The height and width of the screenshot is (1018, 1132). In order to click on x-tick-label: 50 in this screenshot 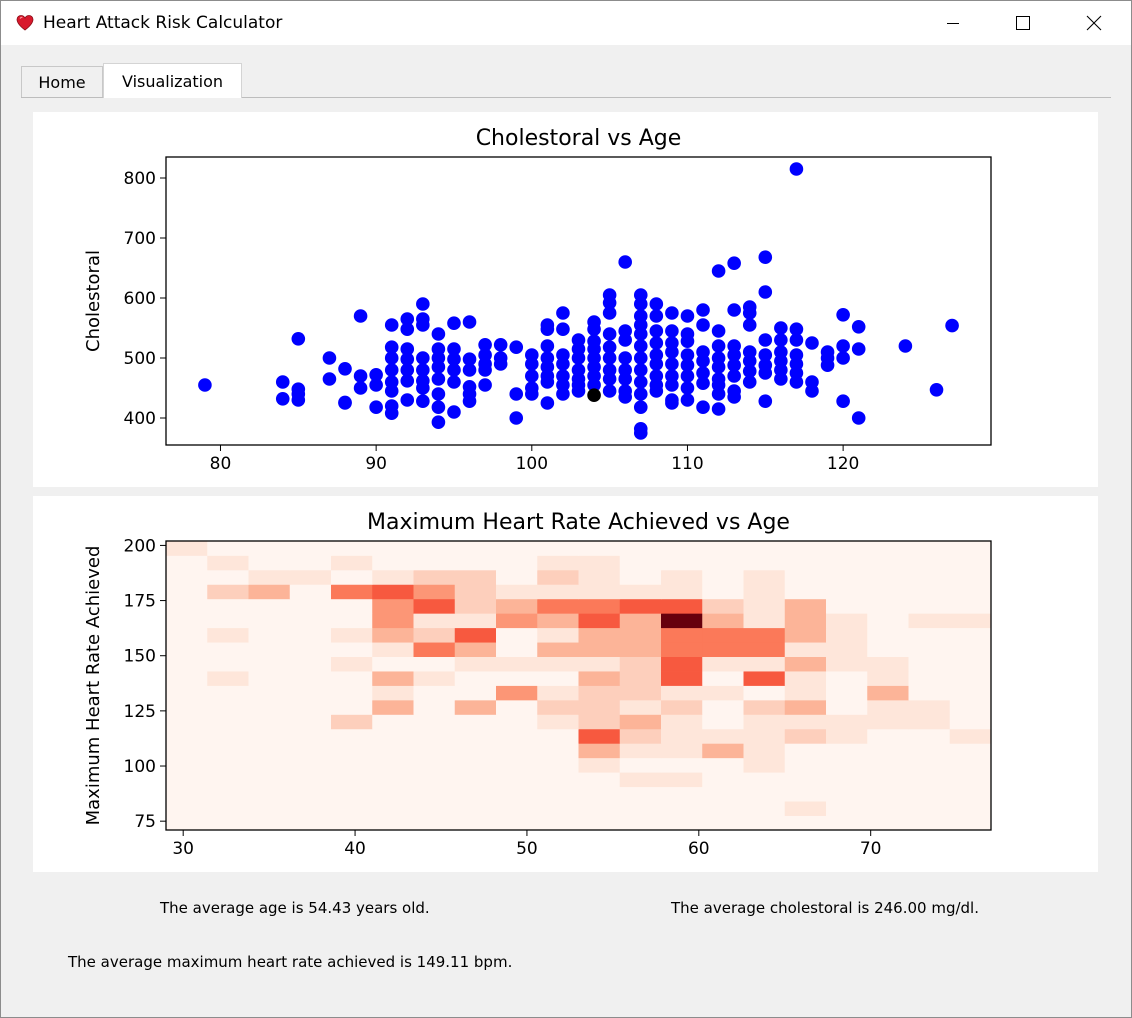, I will do `click(527, 849)`.